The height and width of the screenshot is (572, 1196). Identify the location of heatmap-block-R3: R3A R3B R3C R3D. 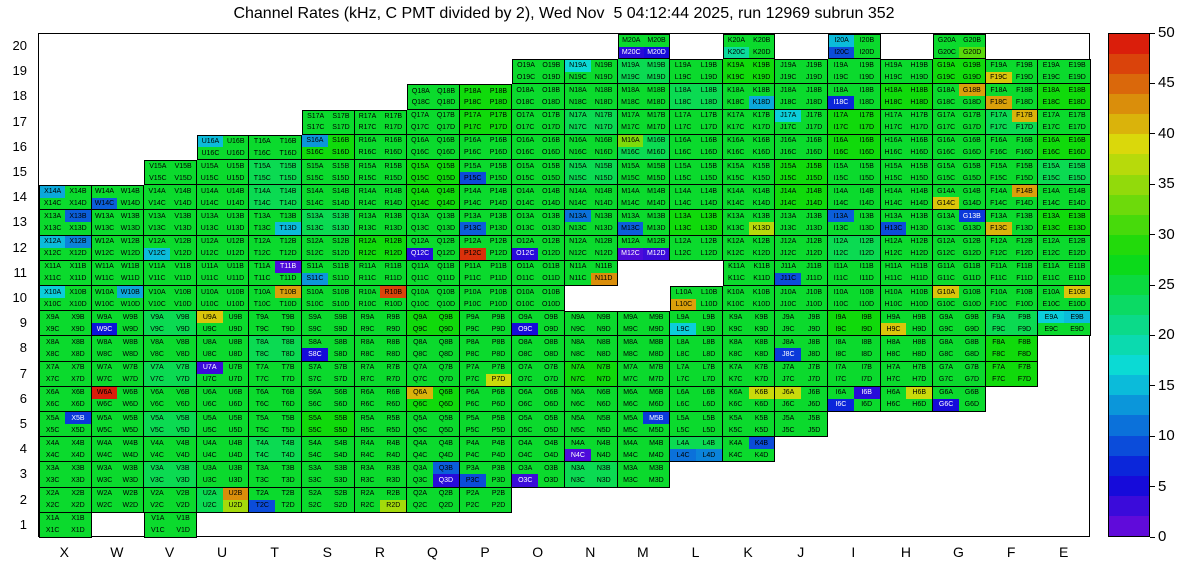
(381, 475).